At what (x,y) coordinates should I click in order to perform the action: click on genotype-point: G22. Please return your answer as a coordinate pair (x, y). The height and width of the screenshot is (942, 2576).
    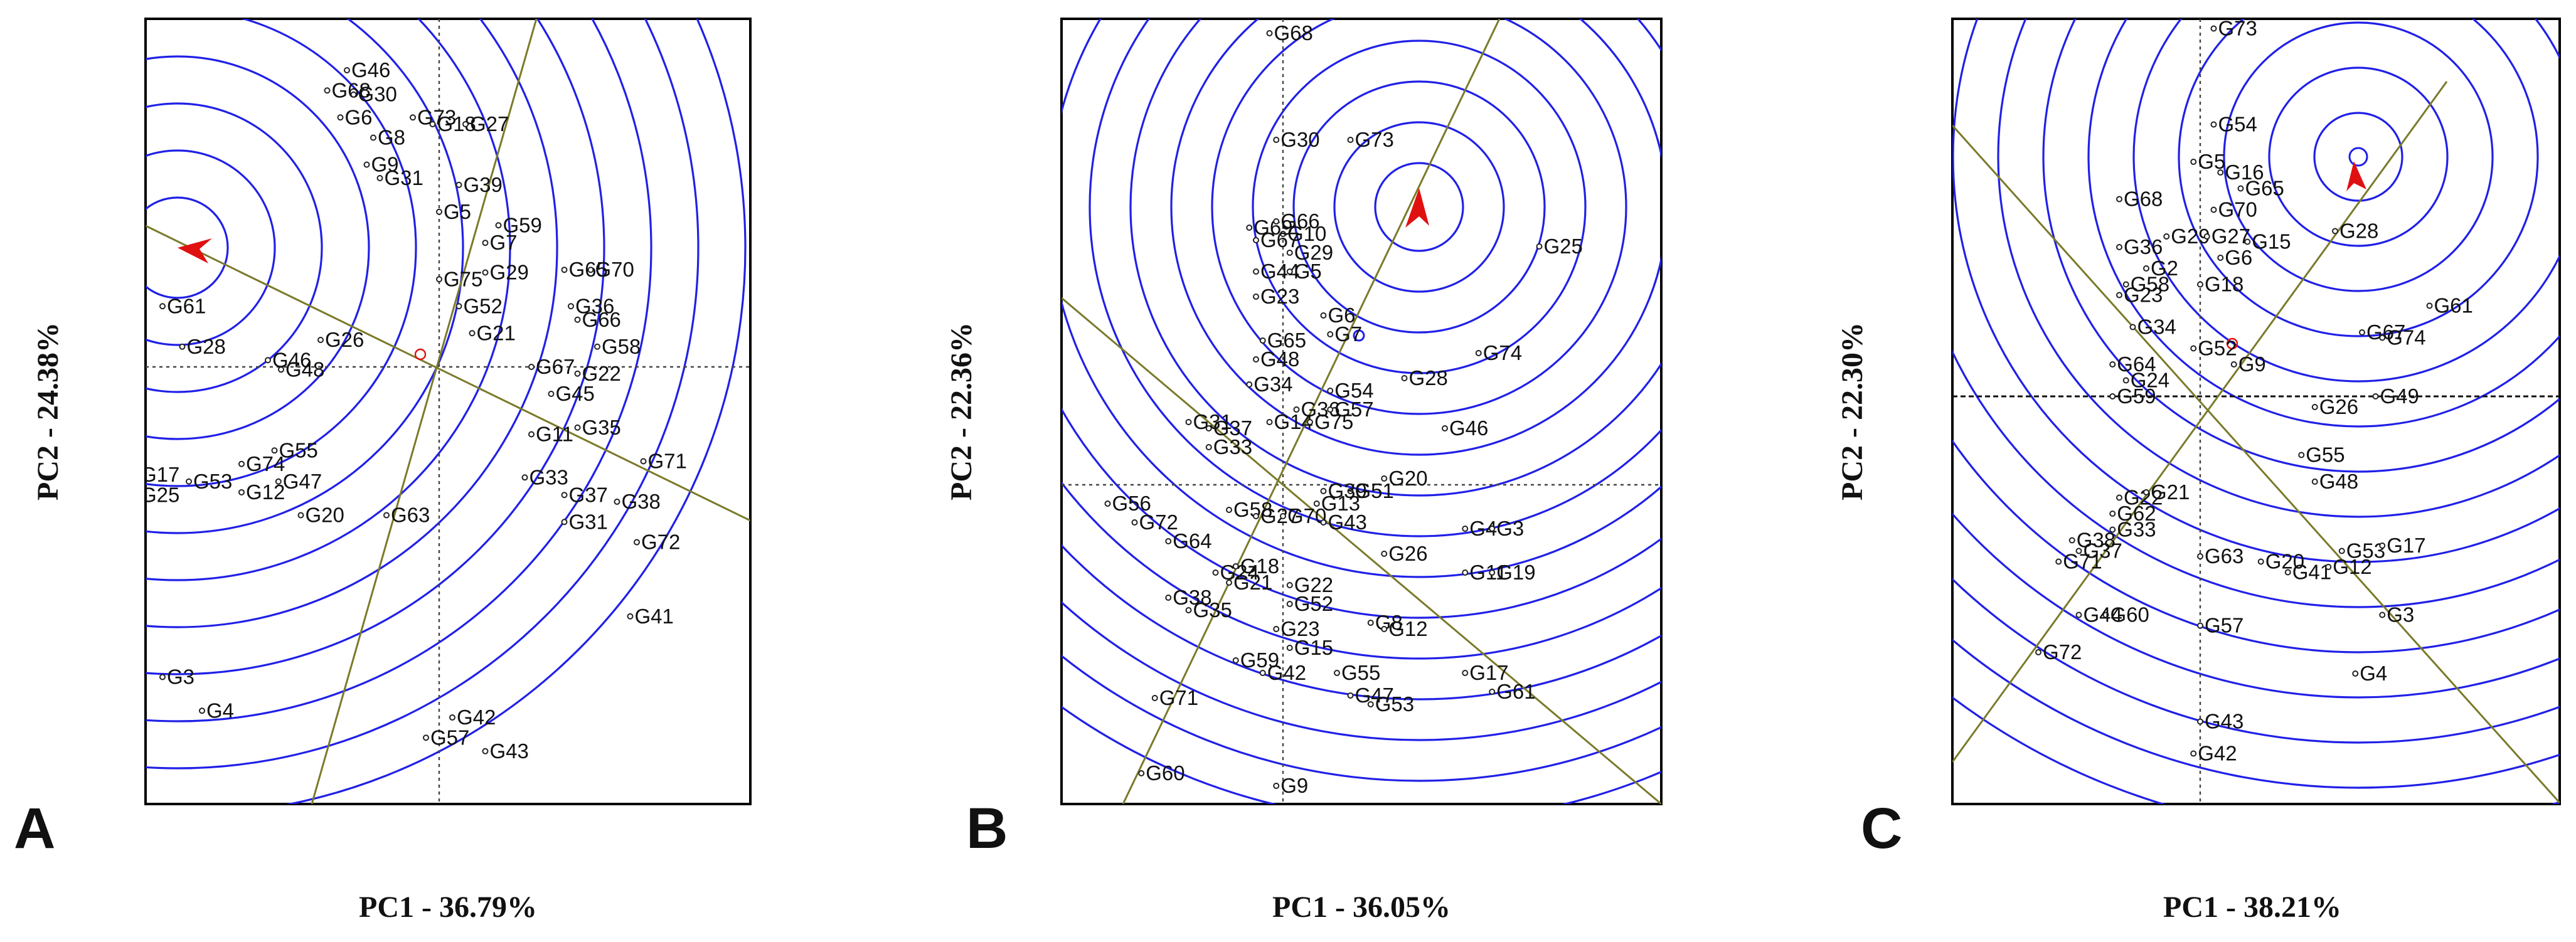
    Looking at the image, I should click on (2140, 498).